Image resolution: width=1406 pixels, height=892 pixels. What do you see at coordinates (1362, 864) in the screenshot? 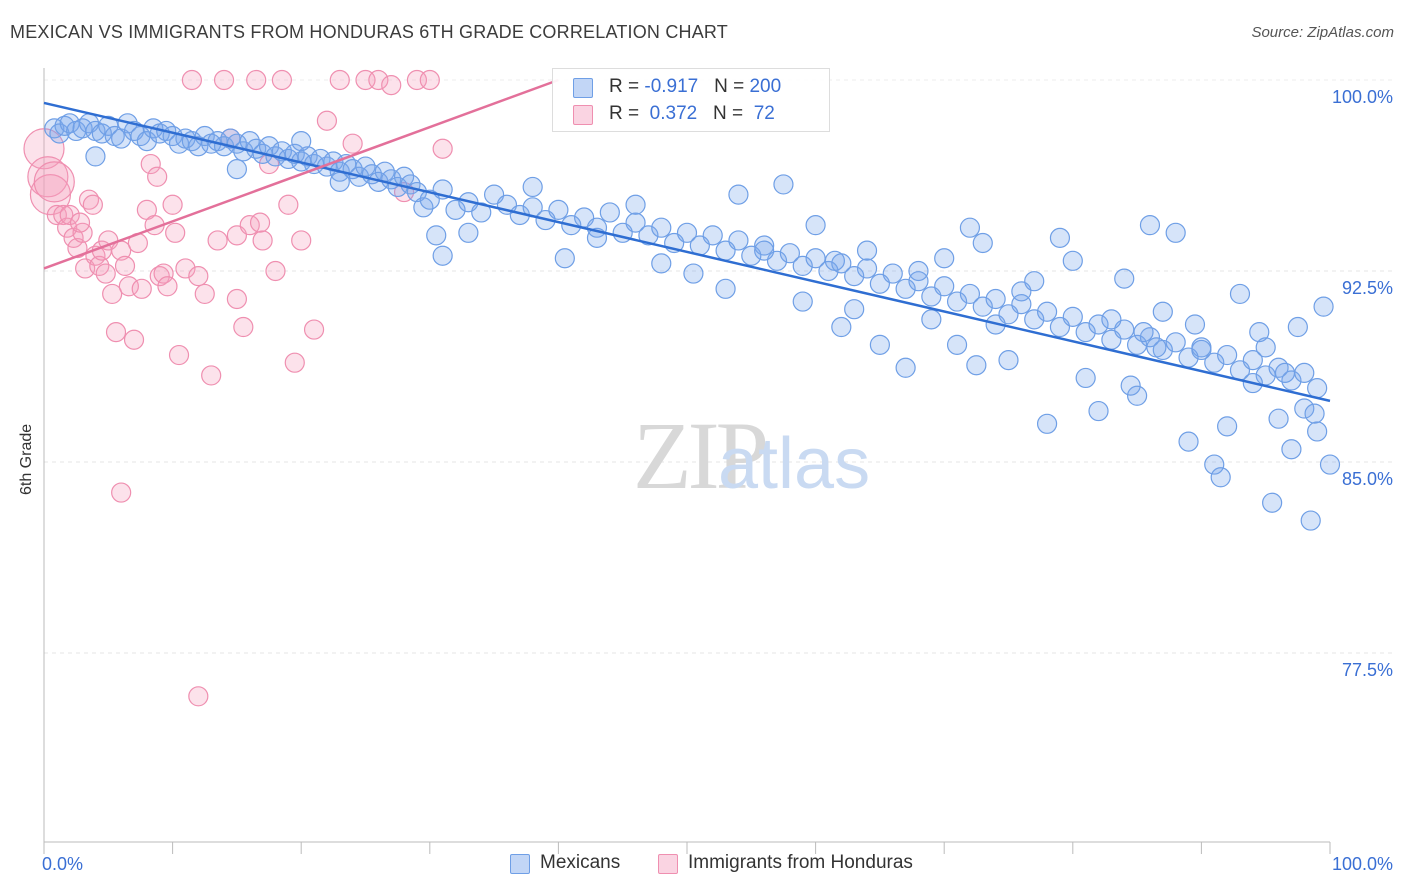
I see `x-tick-label: 100.0%` at bounding box center [1362, 864].